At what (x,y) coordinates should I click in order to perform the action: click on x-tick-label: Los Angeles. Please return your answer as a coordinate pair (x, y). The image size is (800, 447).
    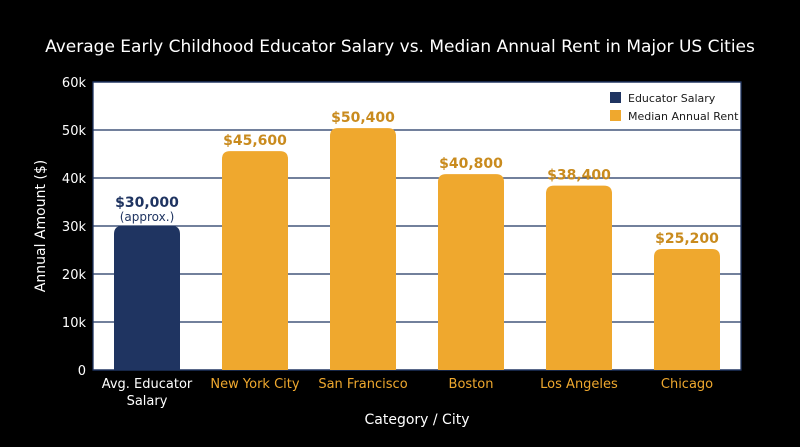
    Looking at the image, I should click on (579, 384).